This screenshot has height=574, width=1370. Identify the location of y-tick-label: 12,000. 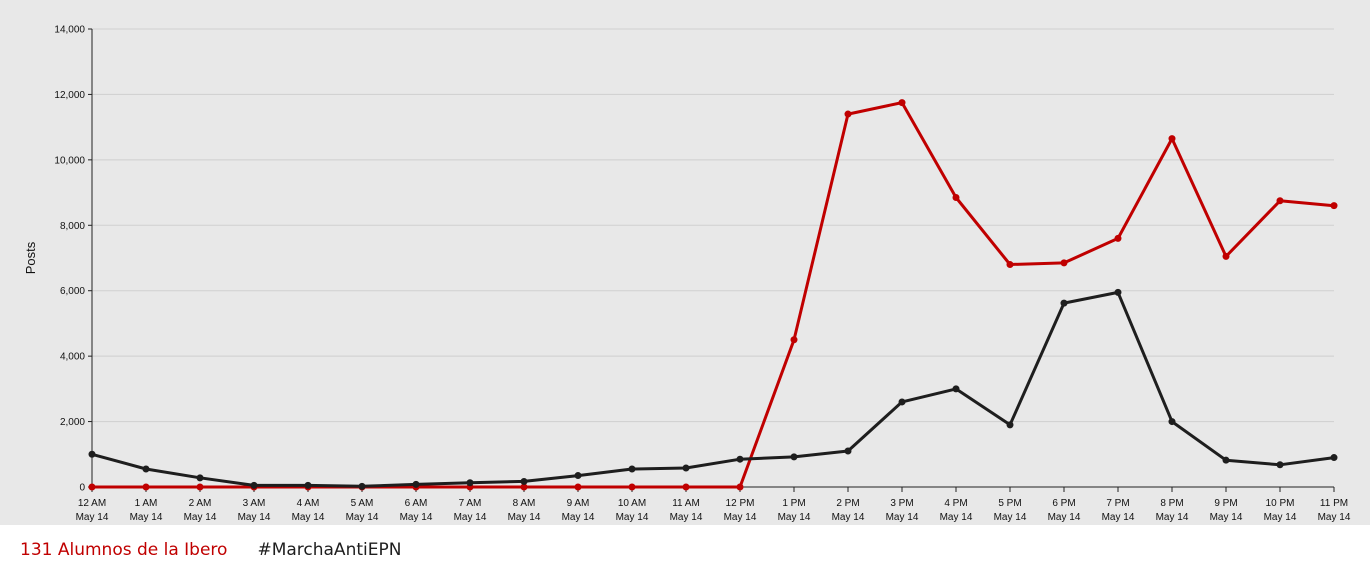
(69, 95).